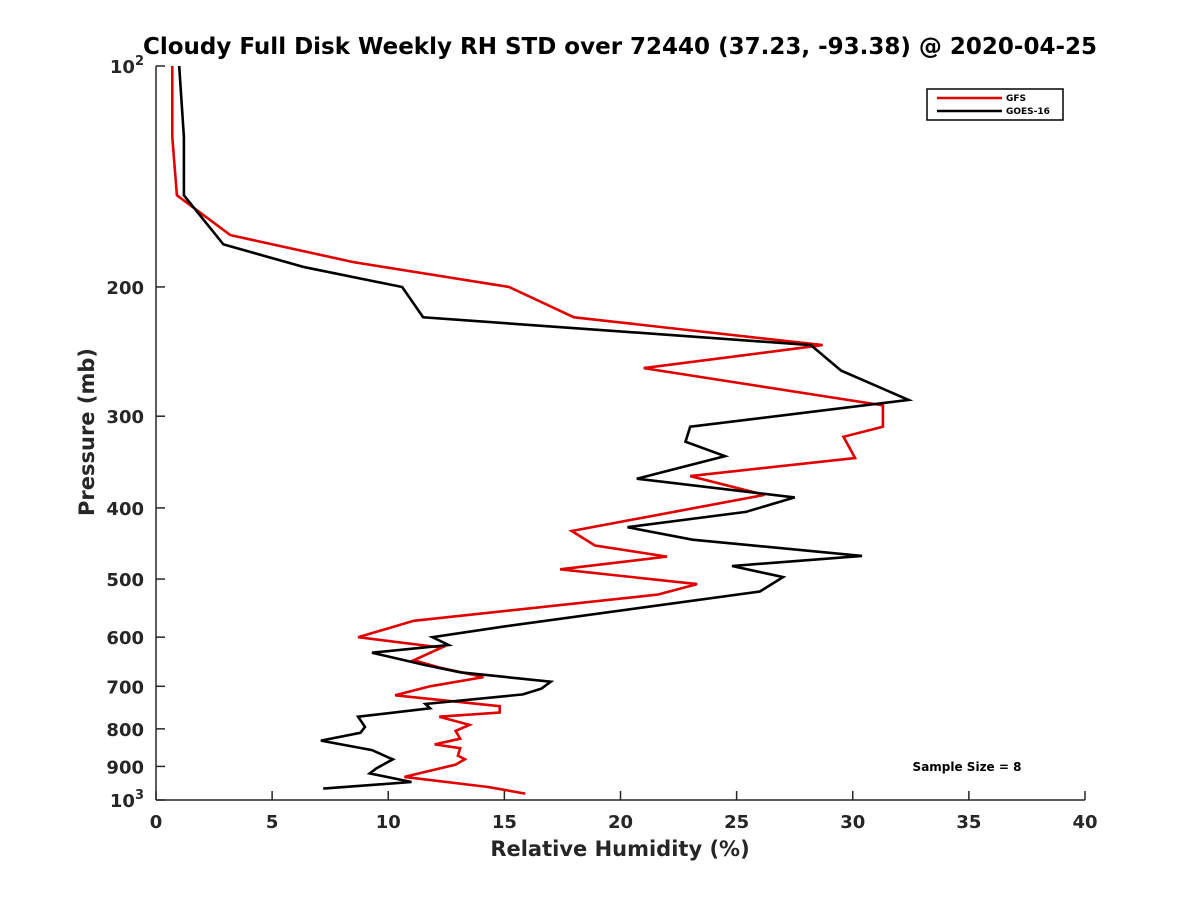  I want to click on y-axis-label: Pressure (mb), so click(87, 432).